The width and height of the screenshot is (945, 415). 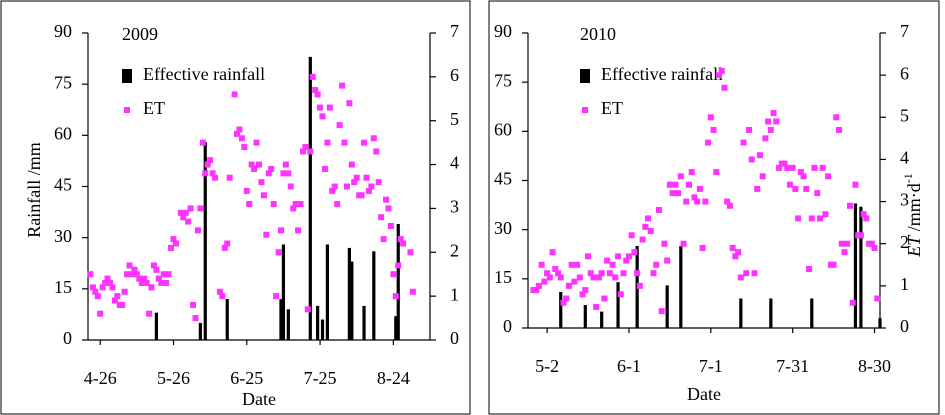 I want to click on y2-tick-label: 0, so click(x=454, y=338).